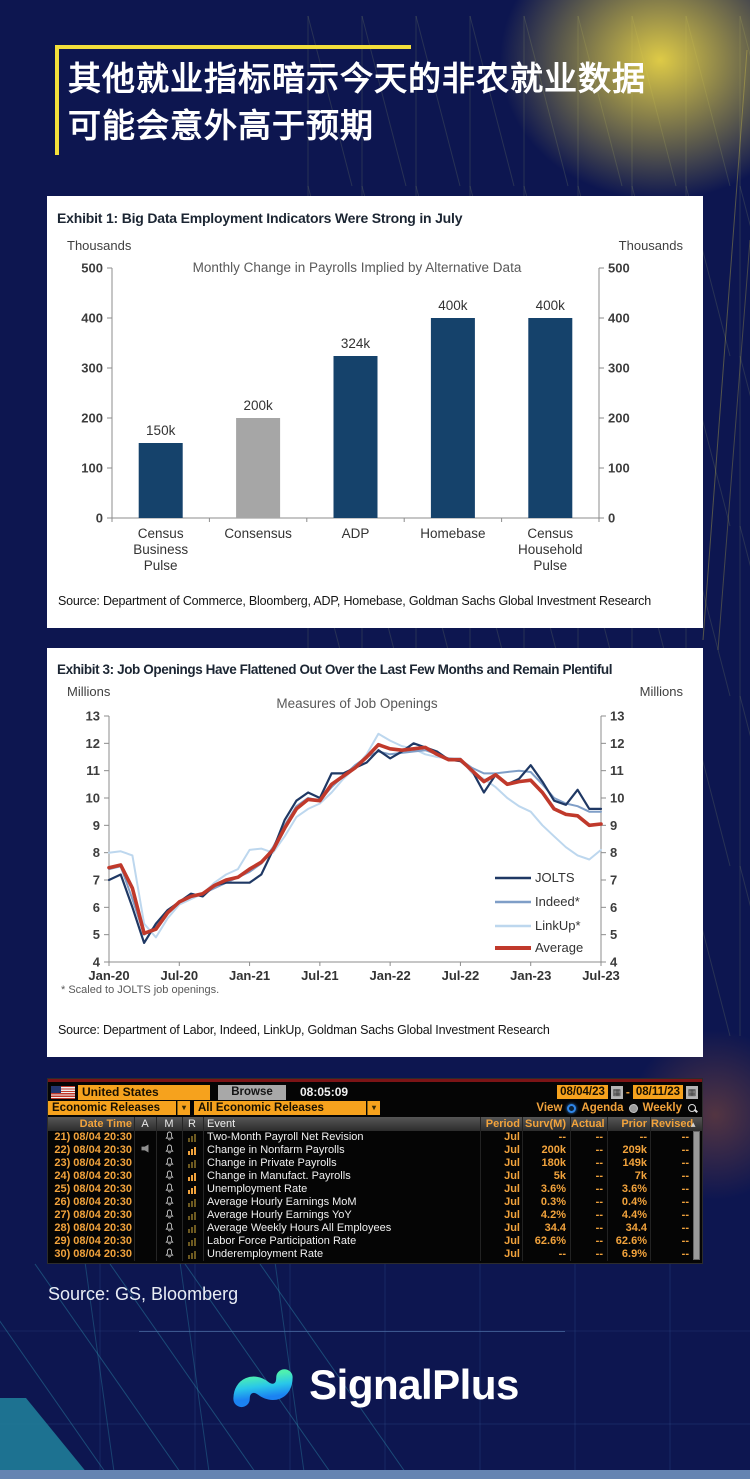 The width and height of the screenshot is (750, 1479). I want to click on row-number-datetime: 24) 08/04 20:30, so click(93, 1176).